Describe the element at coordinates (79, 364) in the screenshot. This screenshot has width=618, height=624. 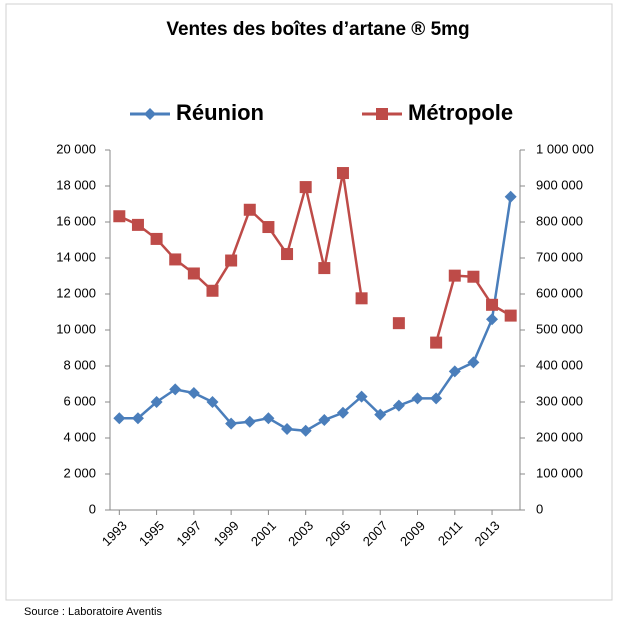
I see `y-tick-label: 8 000` at that location.